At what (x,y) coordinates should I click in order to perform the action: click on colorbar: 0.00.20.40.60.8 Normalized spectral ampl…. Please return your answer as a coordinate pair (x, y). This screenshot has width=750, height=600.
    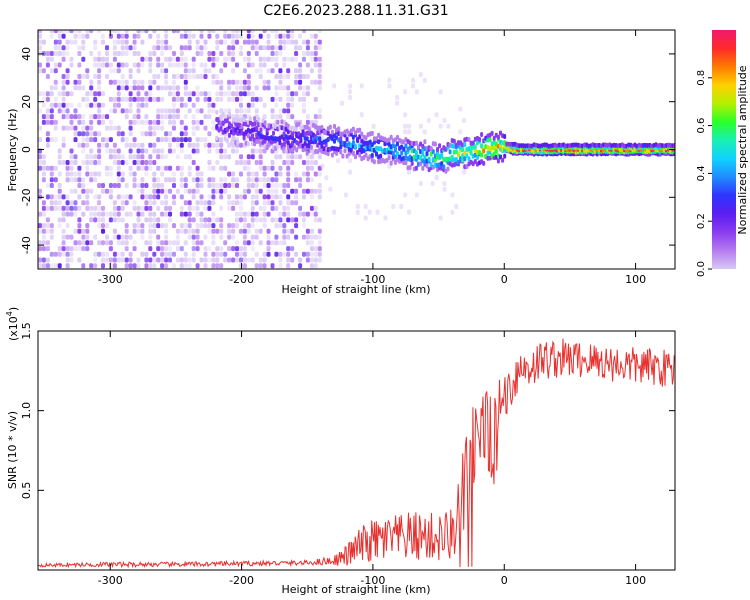
    Looking at the image, I should click on (722, 153).